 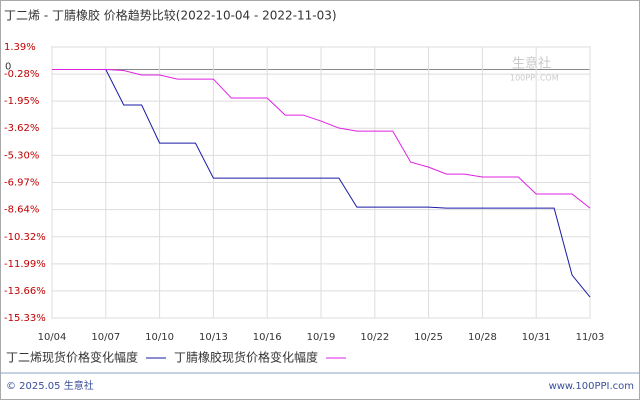 What do you see at coordinates (72, 357) in the screenshot?
I see `legend-label: 丁二烯现货价格变化幅度` at bounding box center [72, 357].